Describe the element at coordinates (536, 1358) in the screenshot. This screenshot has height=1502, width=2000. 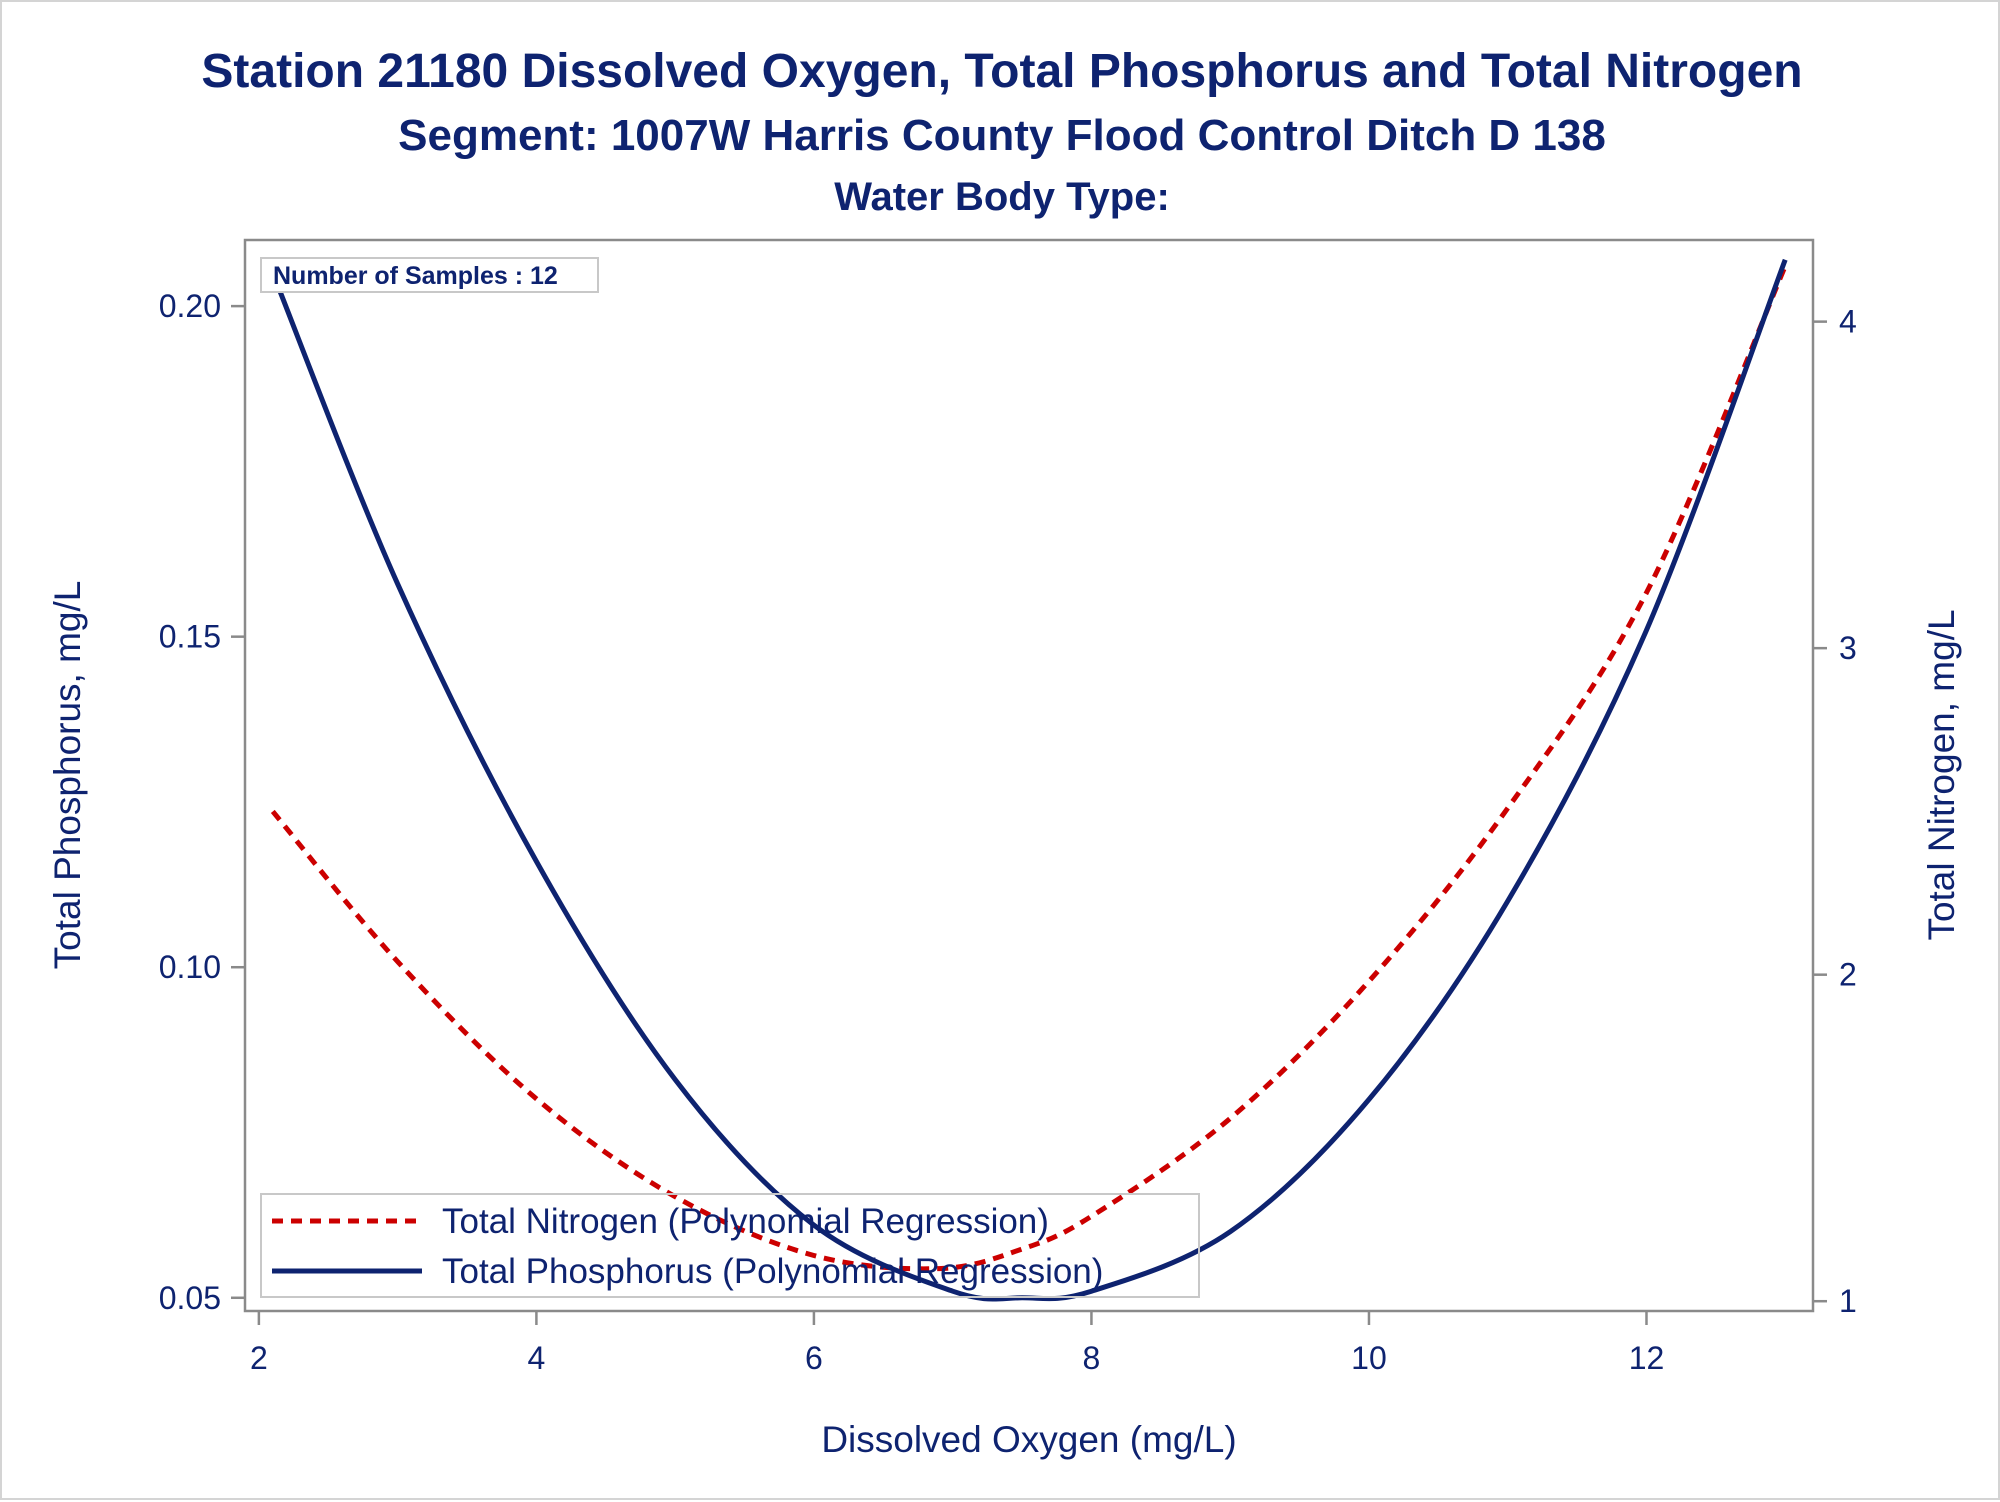
I see `x-tick-label: 4` at that location.